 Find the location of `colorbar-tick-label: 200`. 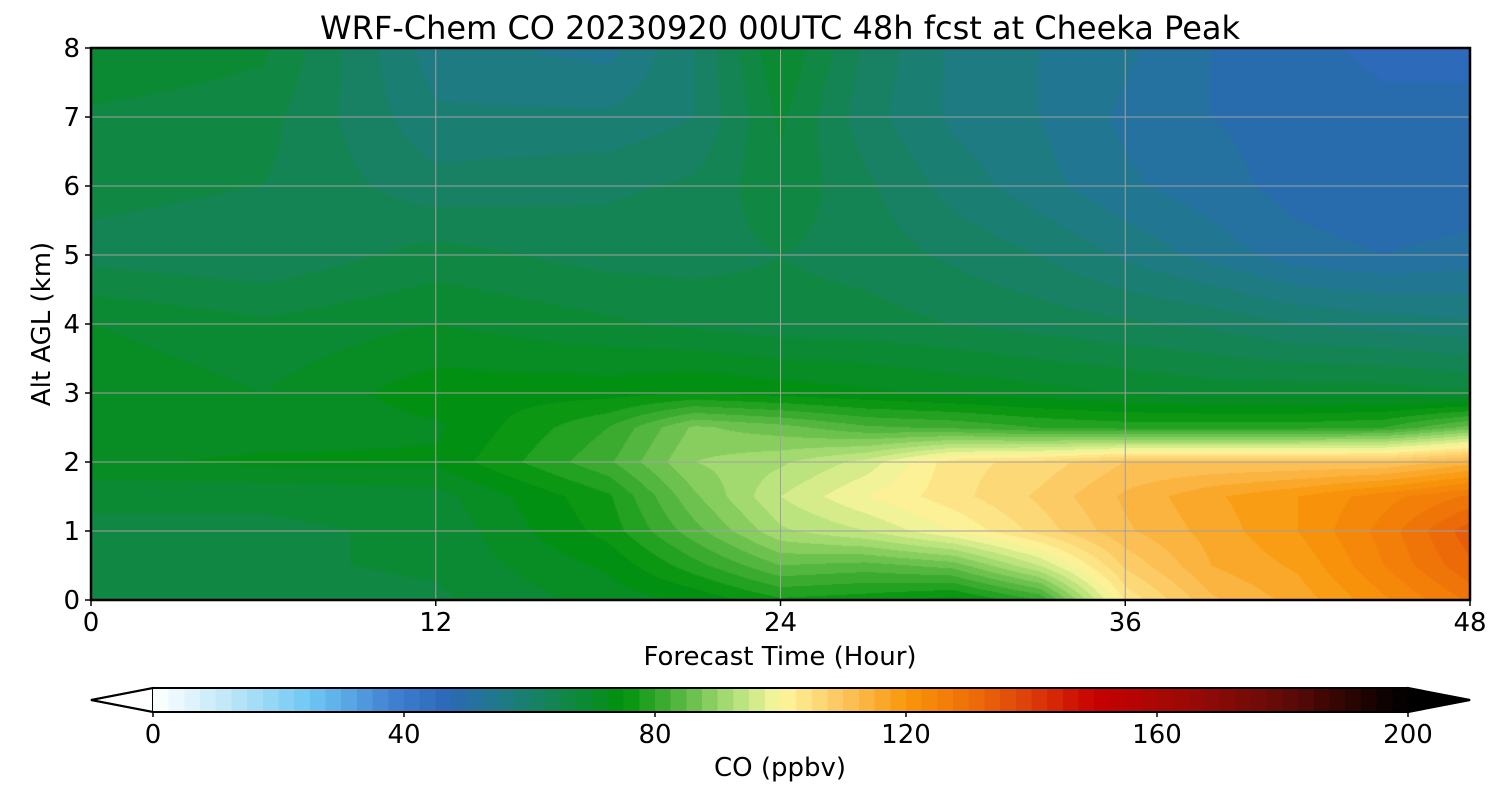

colorbar-tick-label: 200 is located at coordinates (1408, 735).